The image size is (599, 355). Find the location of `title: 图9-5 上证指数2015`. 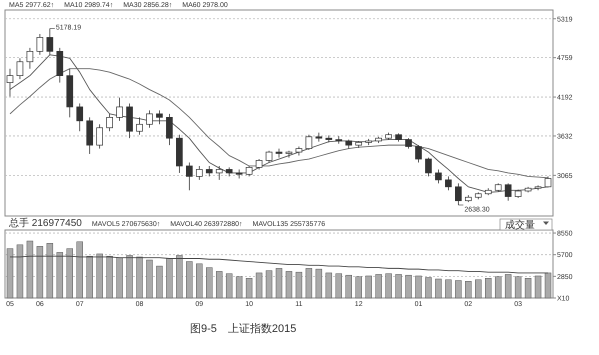

title: 图9-5 上证指数2015 is located at coordinates (243, 329).